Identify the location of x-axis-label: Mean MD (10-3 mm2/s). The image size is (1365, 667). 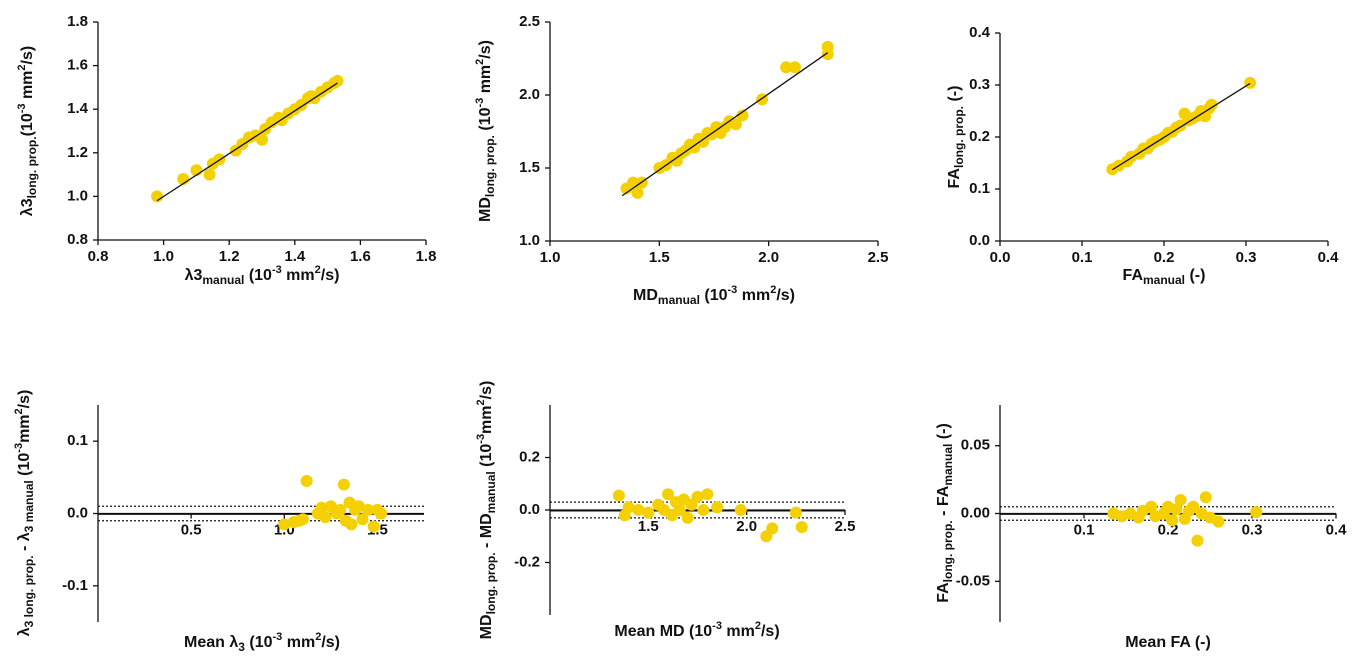
(696, 630).